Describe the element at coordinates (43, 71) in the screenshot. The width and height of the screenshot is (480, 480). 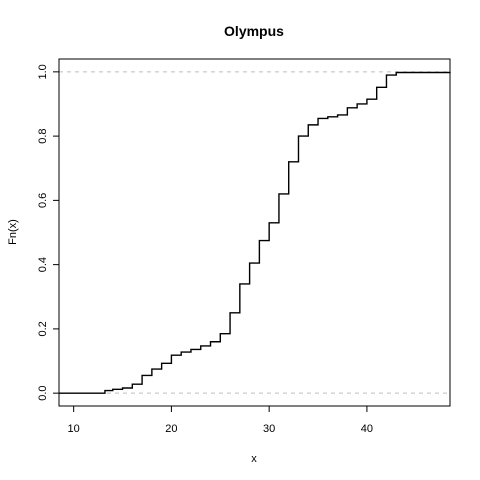
I see `y-tick-label: 1.0` at that location.